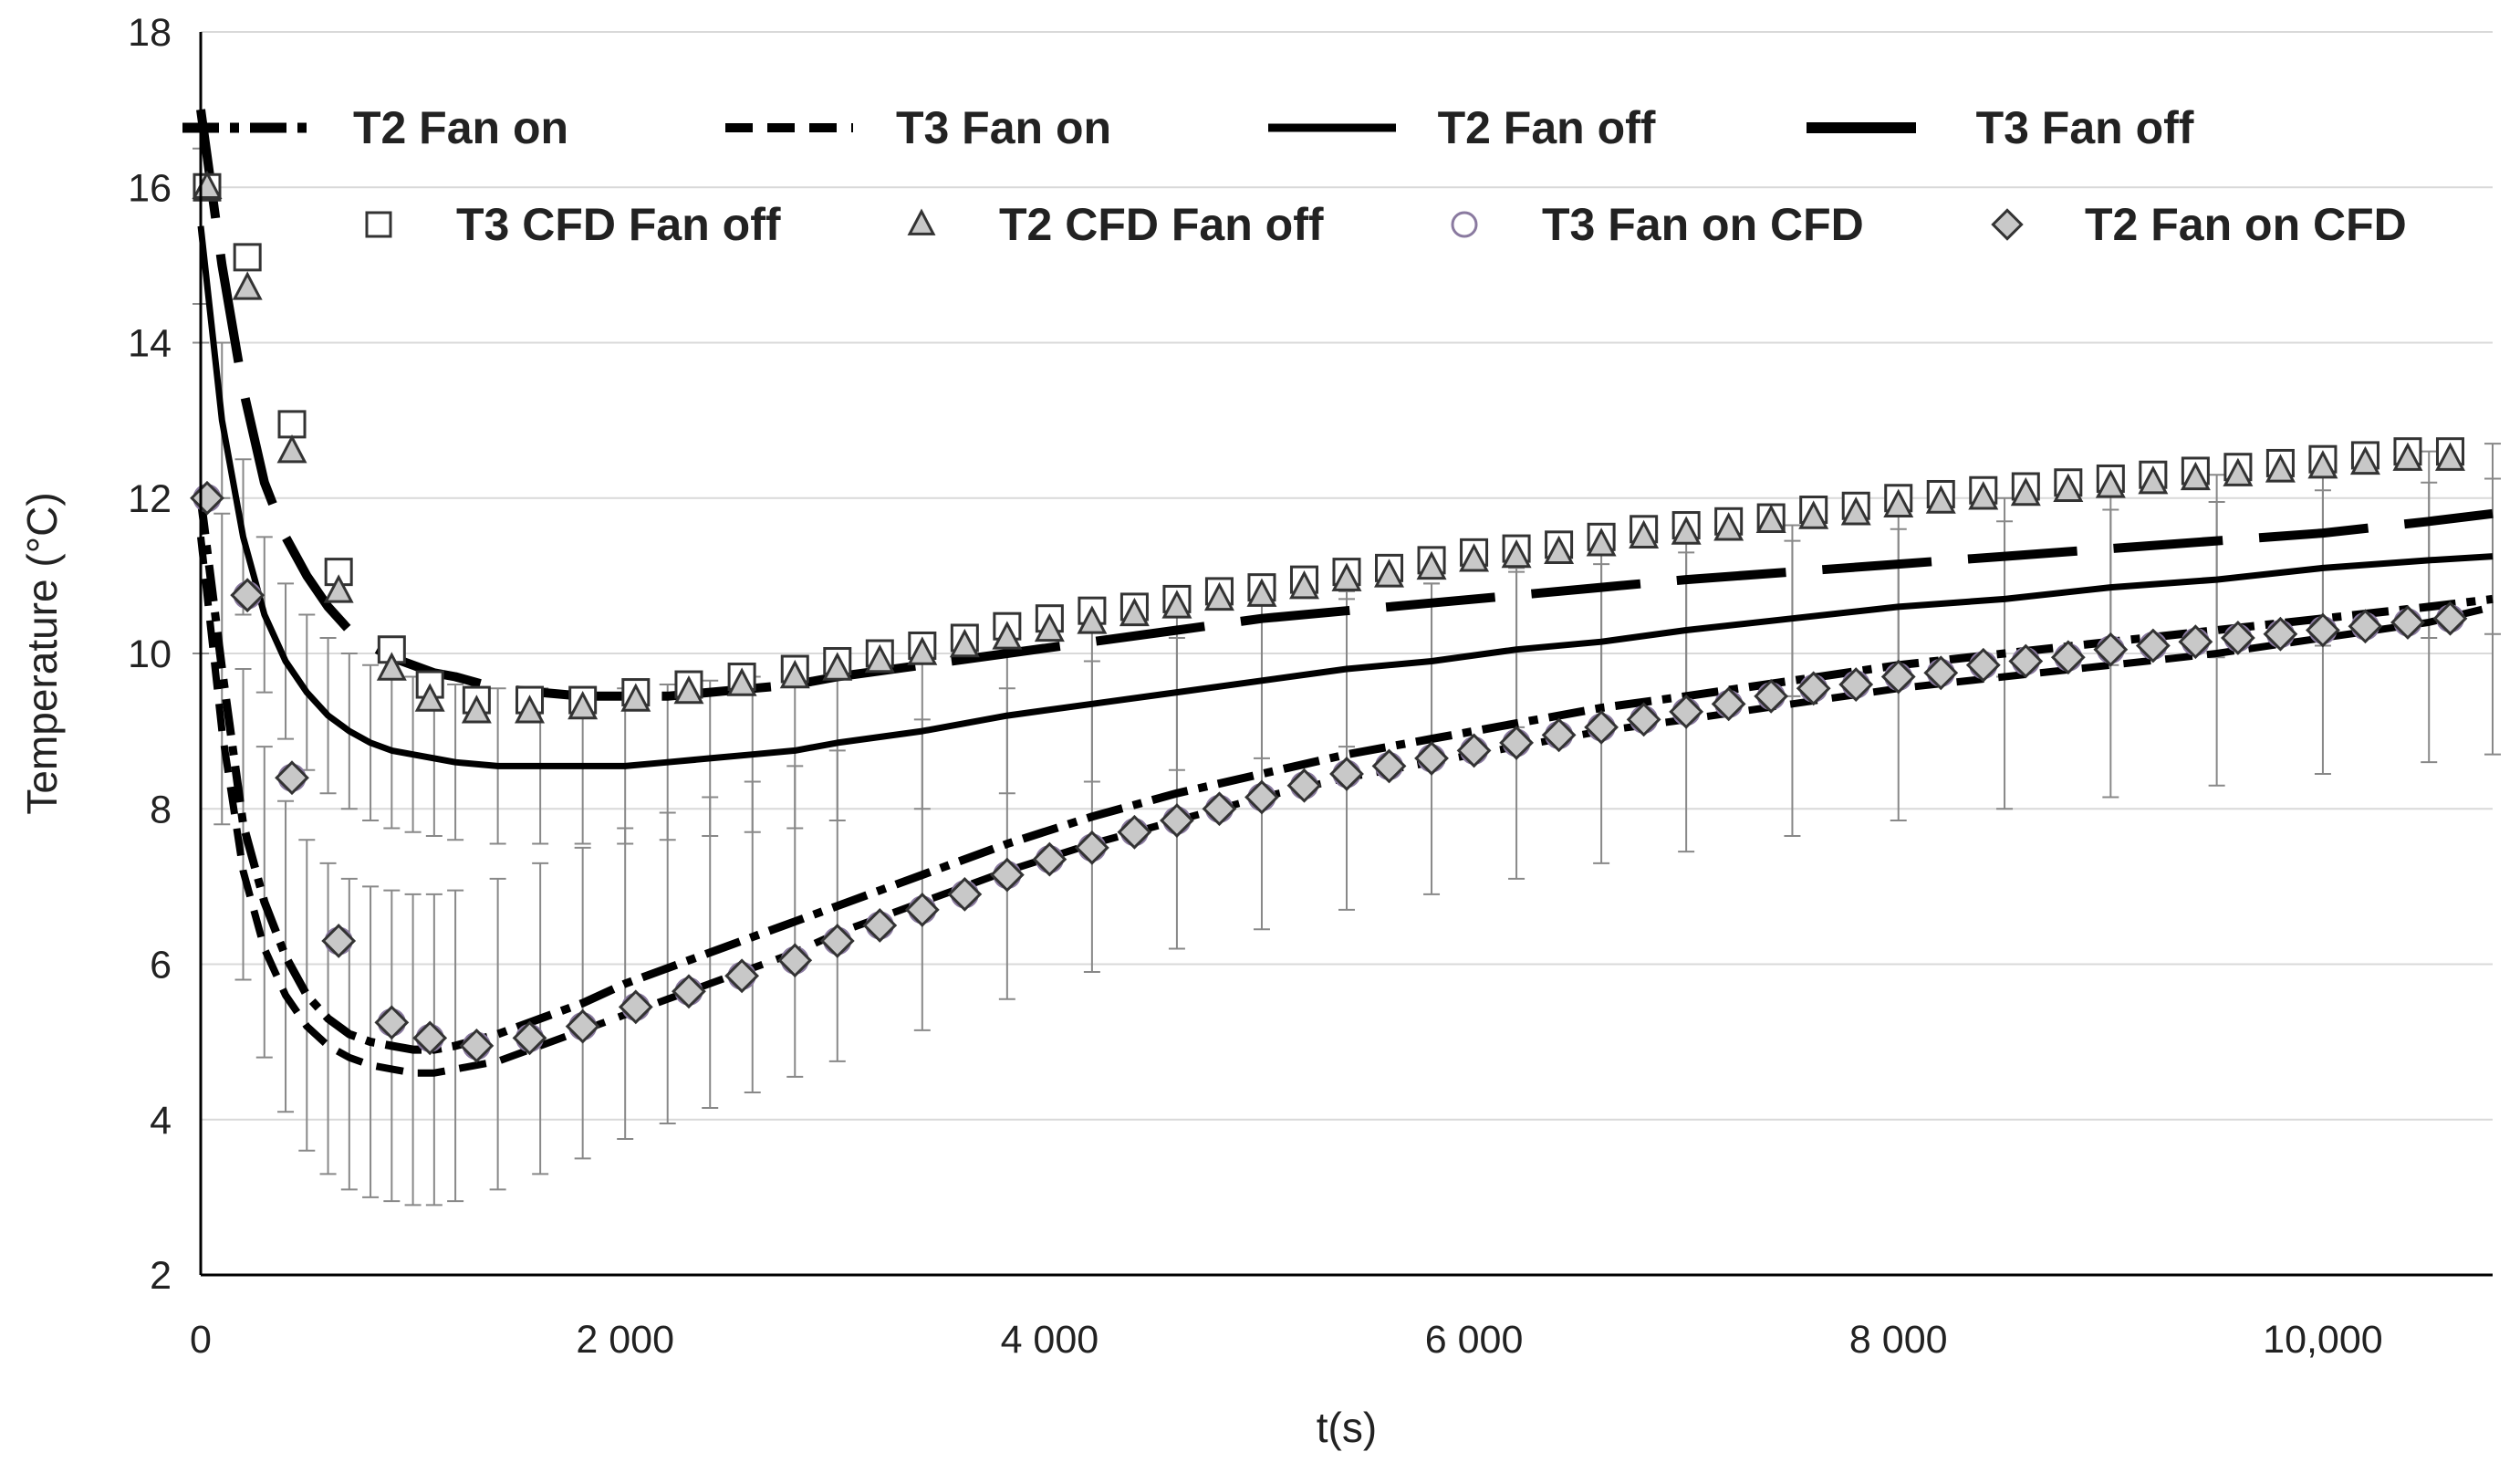 The width and height of the screenshot is (2520, 1473). I want to click on legend-label: T2 CFD Fan off, so click(1161, 225).